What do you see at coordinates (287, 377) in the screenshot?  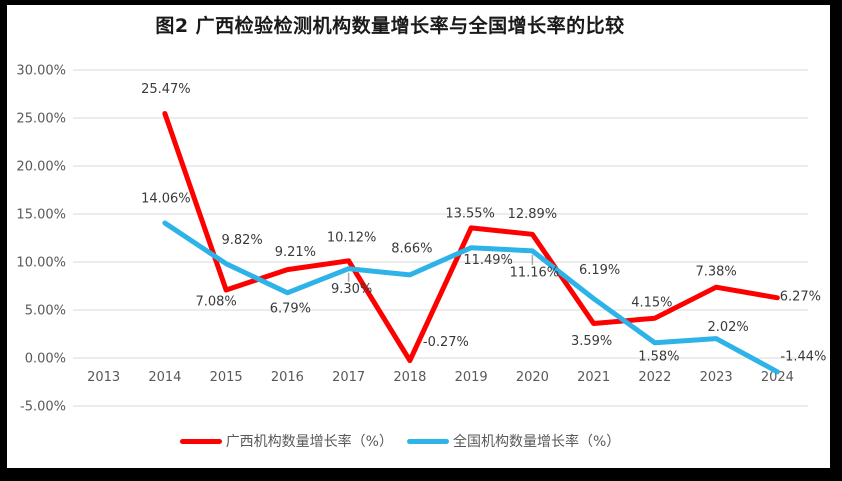 I see `x-axis-tick-label: 2016` at bounding box center [287, 377].